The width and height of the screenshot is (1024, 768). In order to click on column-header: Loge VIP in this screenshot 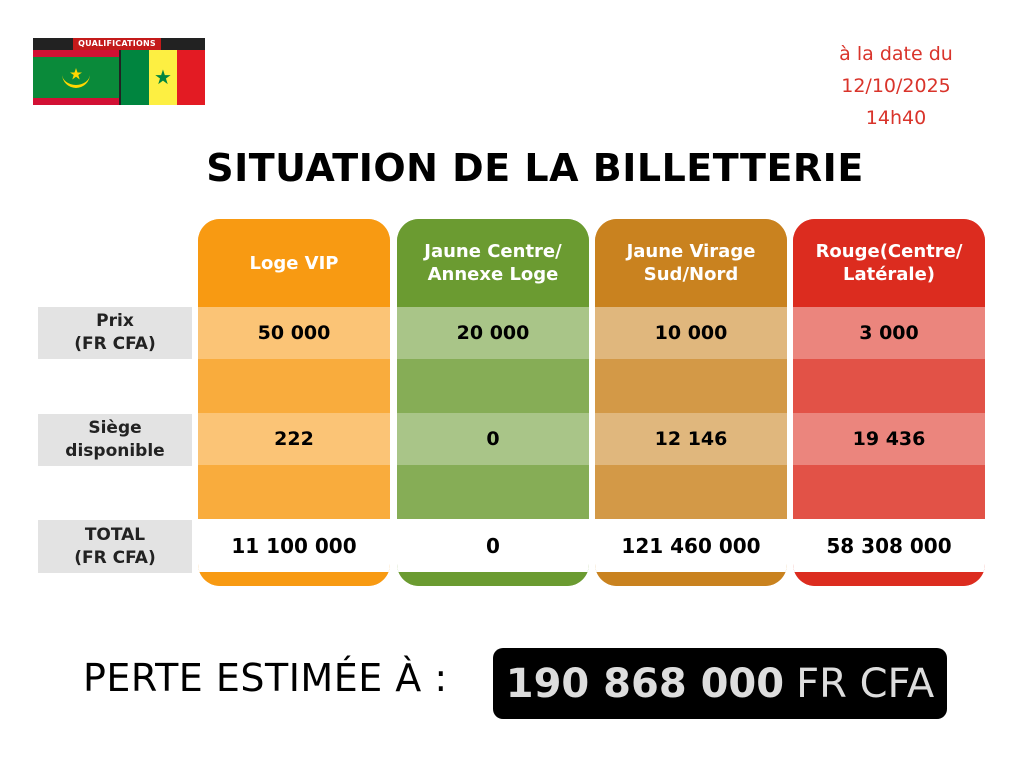, I will do `click(294, 263)`.